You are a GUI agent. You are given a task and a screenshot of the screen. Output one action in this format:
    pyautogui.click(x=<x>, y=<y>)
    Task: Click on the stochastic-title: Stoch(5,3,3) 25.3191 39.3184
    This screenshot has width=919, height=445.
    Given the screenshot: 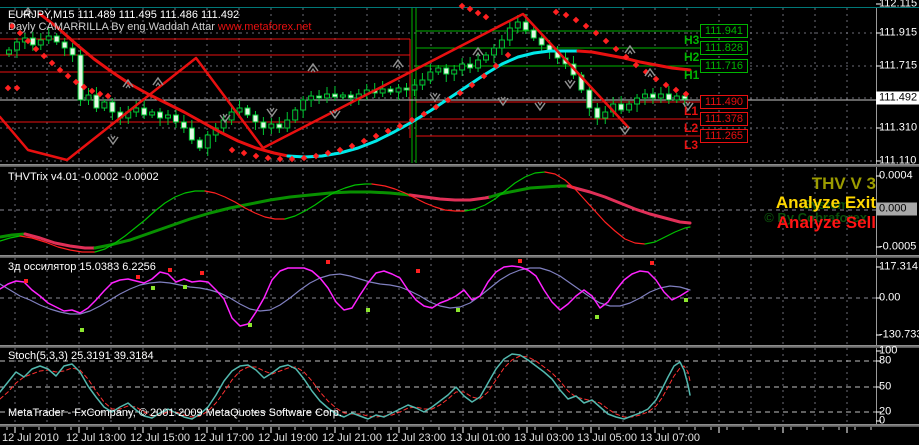 What is the action you would take?
    pyautogui.click(x=81, y=356)
    